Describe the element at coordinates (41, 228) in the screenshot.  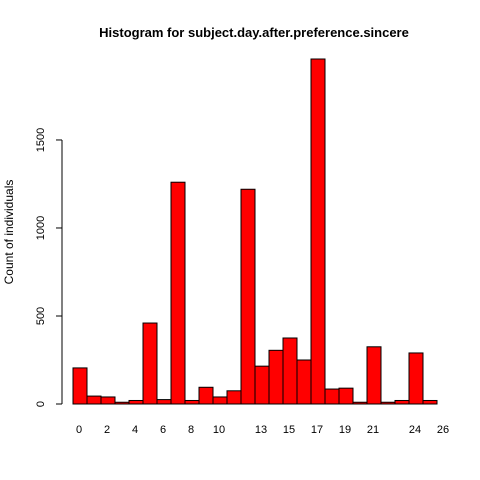
I see `y-tick-label: 1000` at that location.